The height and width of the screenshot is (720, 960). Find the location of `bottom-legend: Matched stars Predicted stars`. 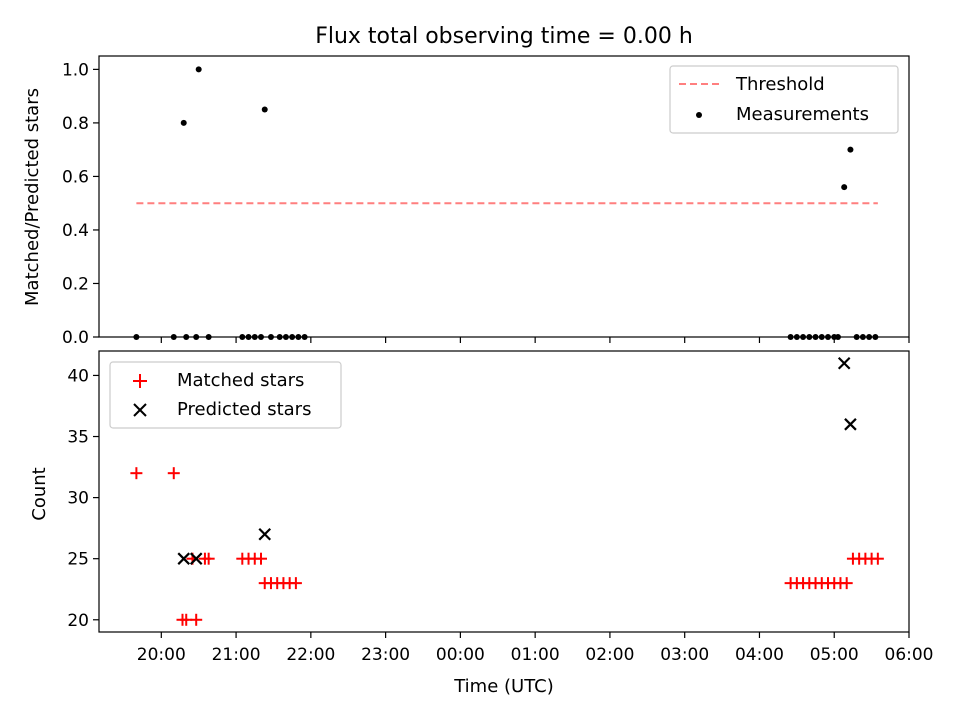

bottom-legend: Matched stars Predicted stars is located at coordinates (225, 395).